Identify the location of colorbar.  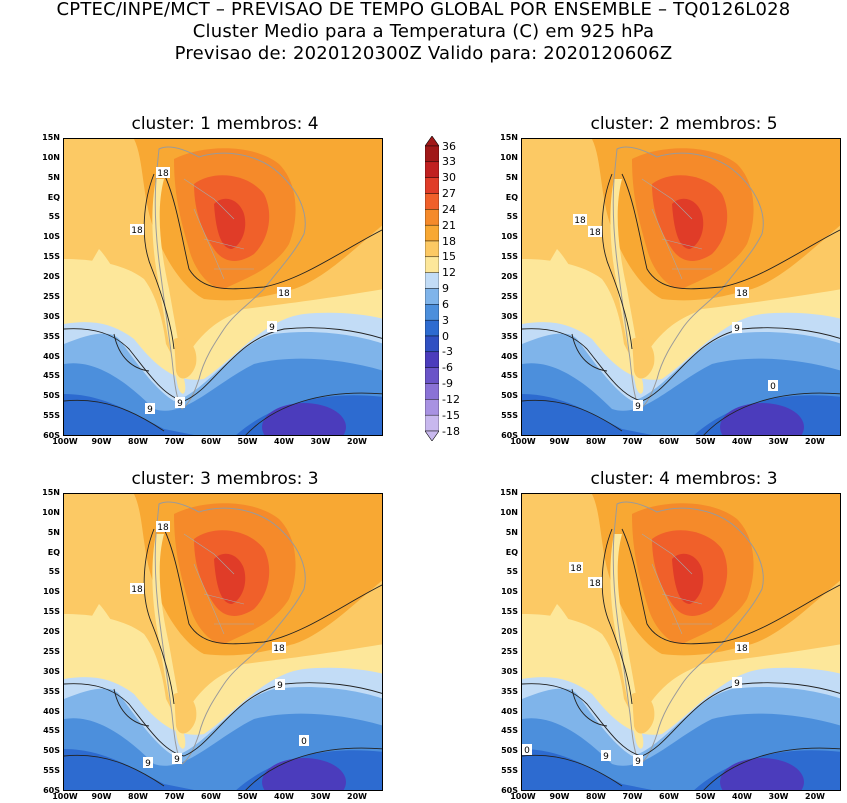
(432, 288).